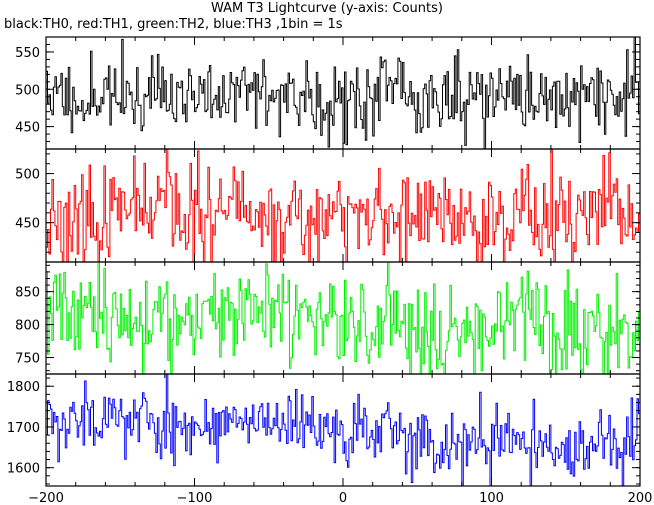  What do you see at coordinates (195, 498) in the screenshot?
I see `x-tick-label: −100` at bounding box center [195, 498].